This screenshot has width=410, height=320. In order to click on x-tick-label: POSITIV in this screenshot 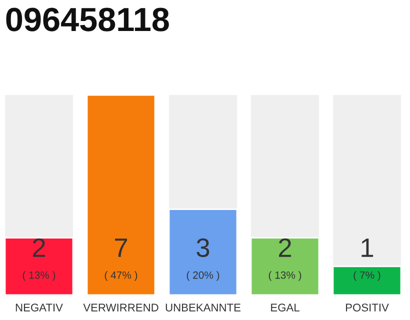, I will do `click(367, 308)`.